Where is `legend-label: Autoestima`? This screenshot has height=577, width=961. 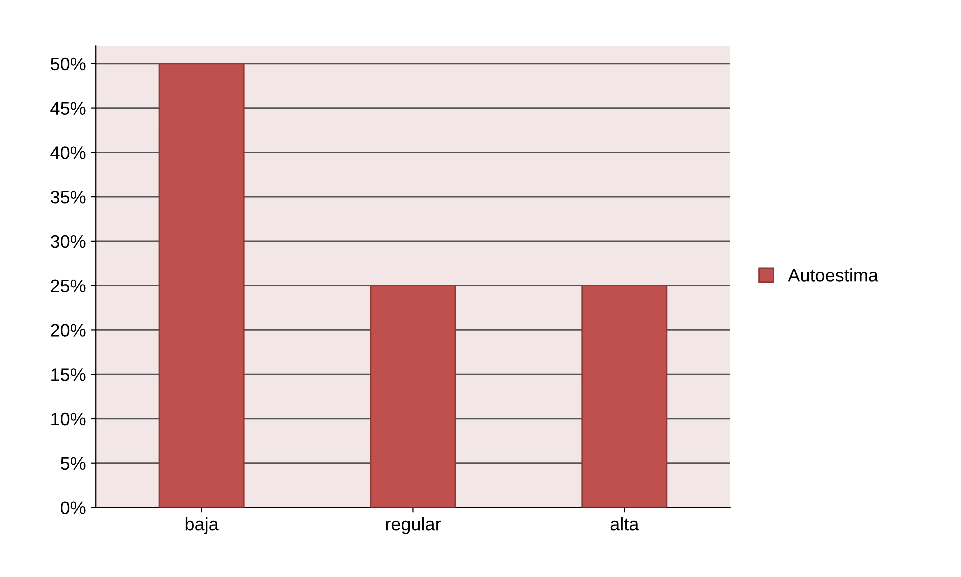
legend-label: Autoestima is located at coordinates (833, 275).